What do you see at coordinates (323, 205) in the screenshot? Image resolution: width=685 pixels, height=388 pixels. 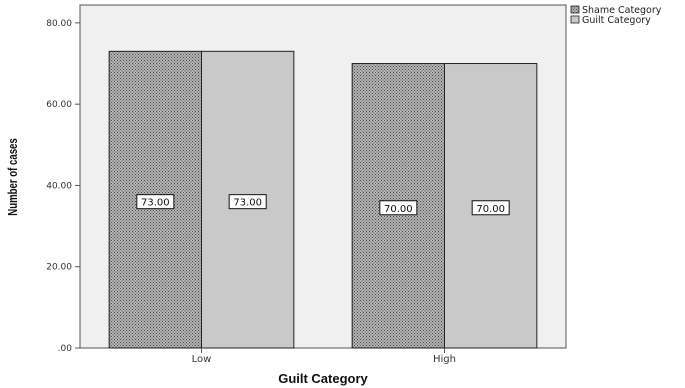 I see `data-labels-group: 73.00 73.00 70.00 70.00` at bounding box center [323, 205].